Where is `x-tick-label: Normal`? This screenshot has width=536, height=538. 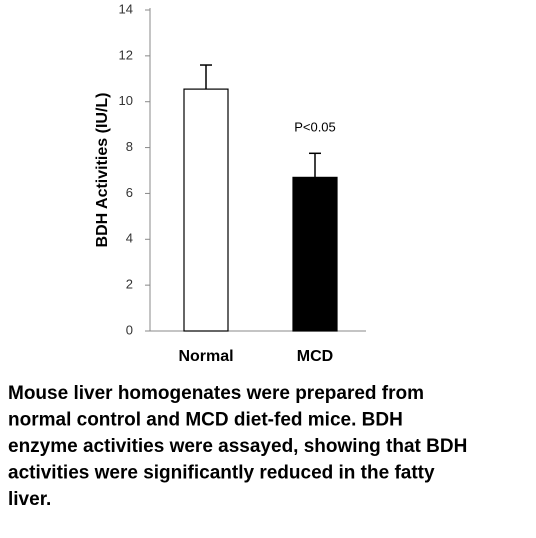
x-tick-label: Normal is located at coordinates (205, 356).